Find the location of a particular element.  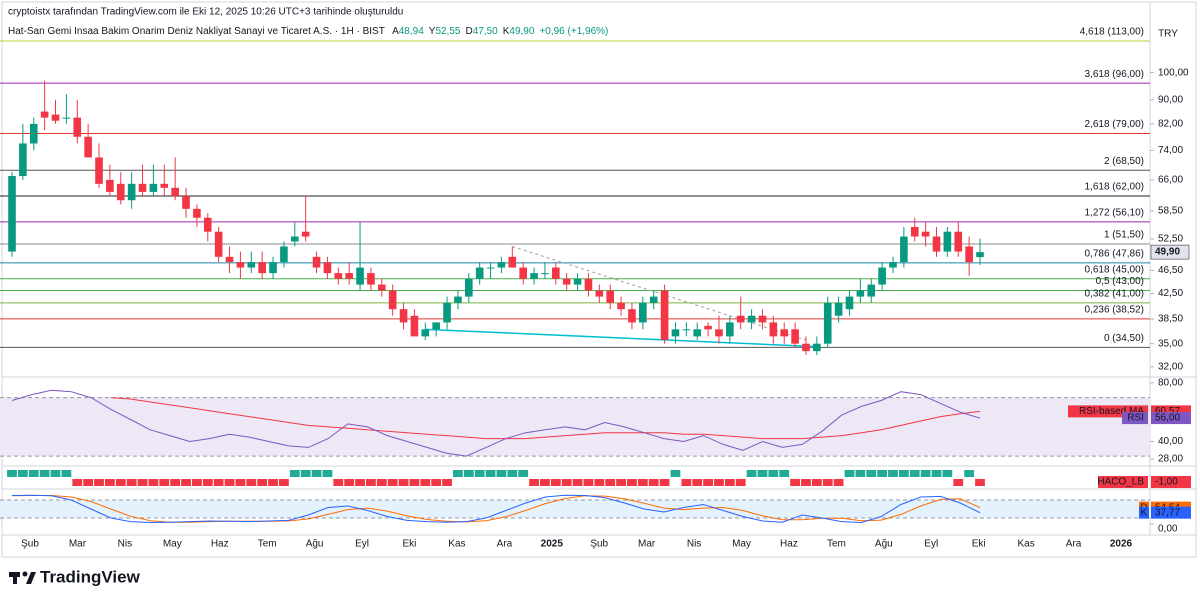

brand: TradingView is located at coordinates (90, 576).